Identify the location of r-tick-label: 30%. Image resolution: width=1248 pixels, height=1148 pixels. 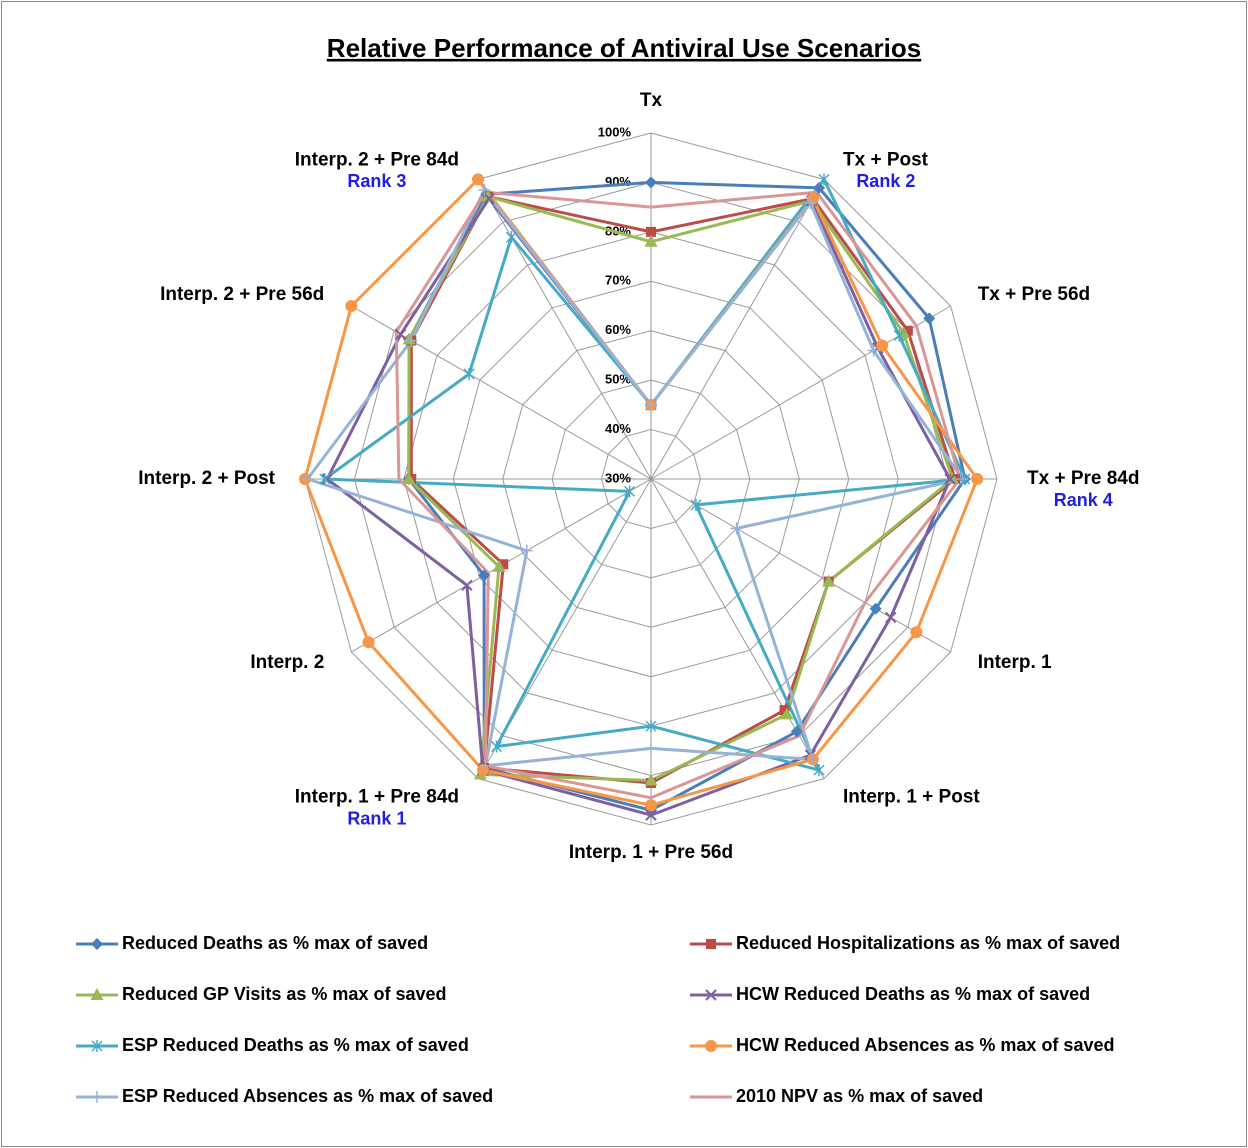
(618, 477).